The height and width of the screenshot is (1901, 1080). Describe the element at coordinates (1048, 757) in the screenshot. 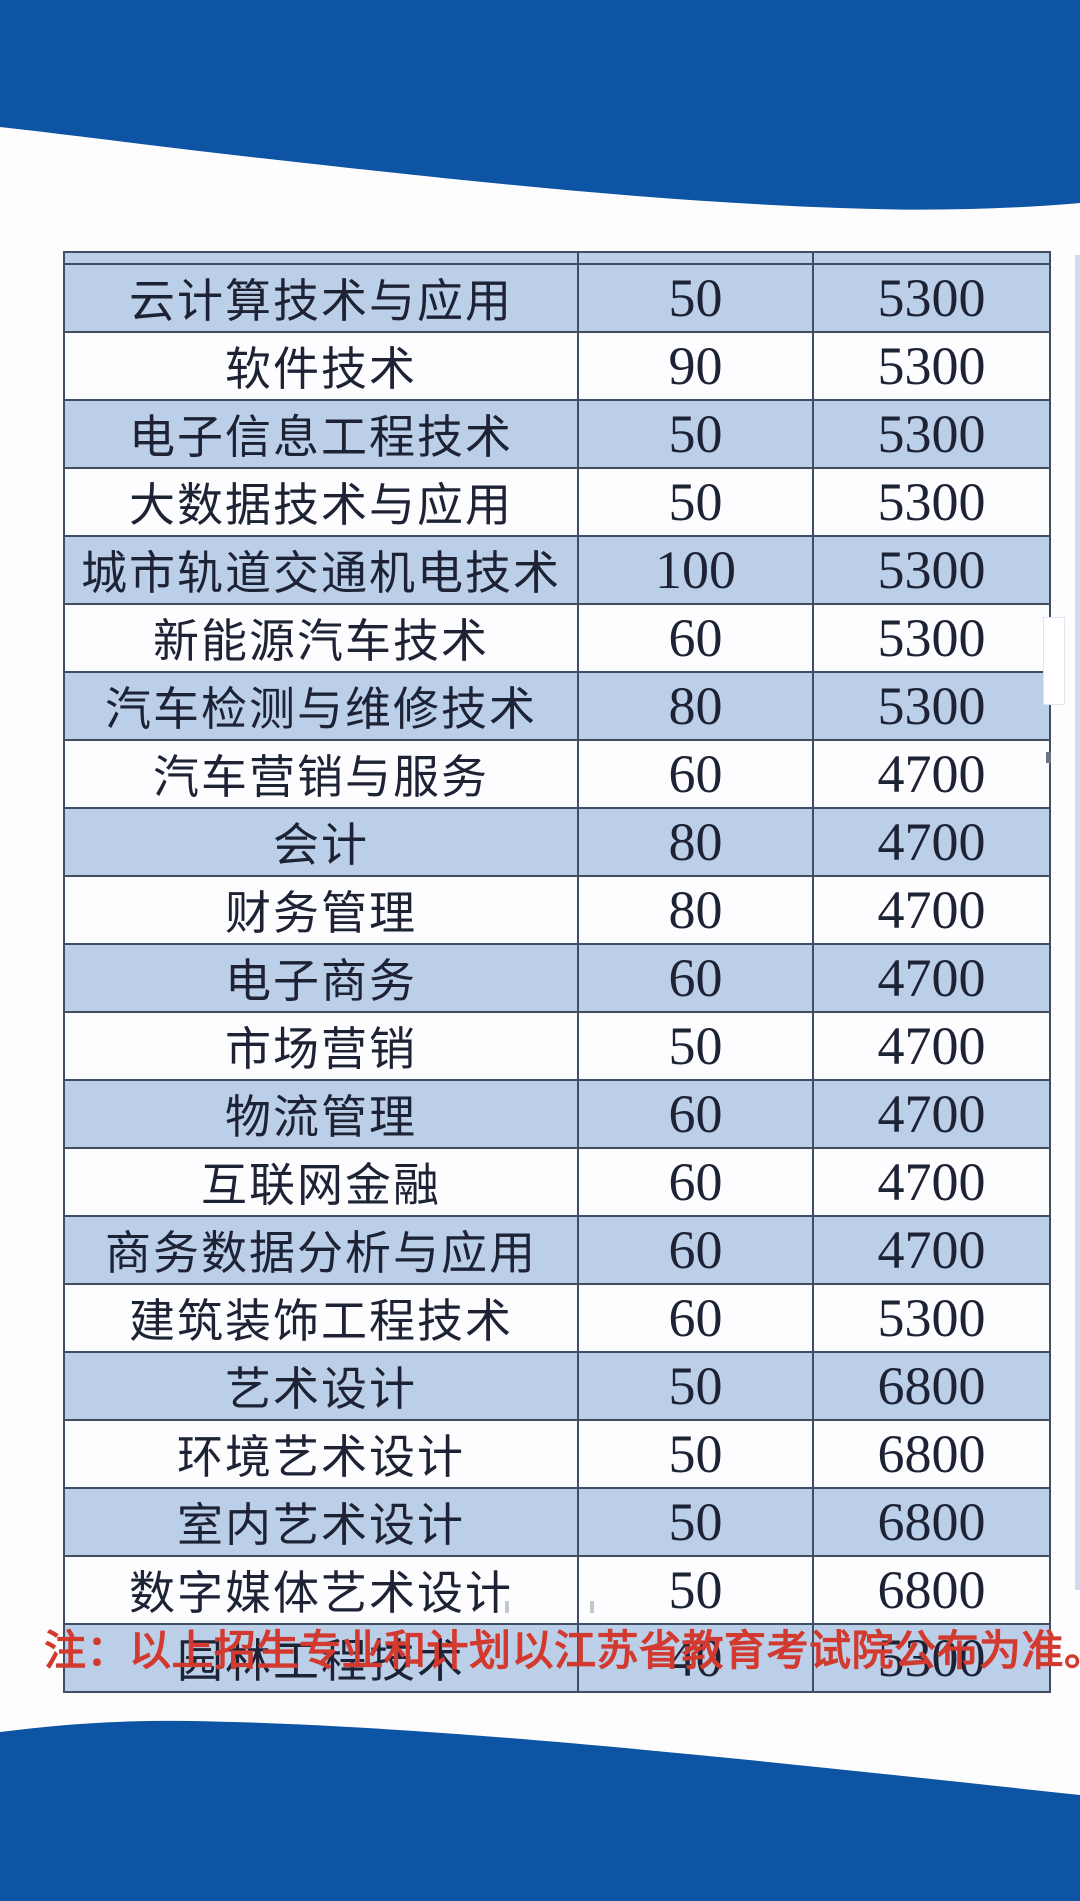

I see `artifact-tick` at that location.